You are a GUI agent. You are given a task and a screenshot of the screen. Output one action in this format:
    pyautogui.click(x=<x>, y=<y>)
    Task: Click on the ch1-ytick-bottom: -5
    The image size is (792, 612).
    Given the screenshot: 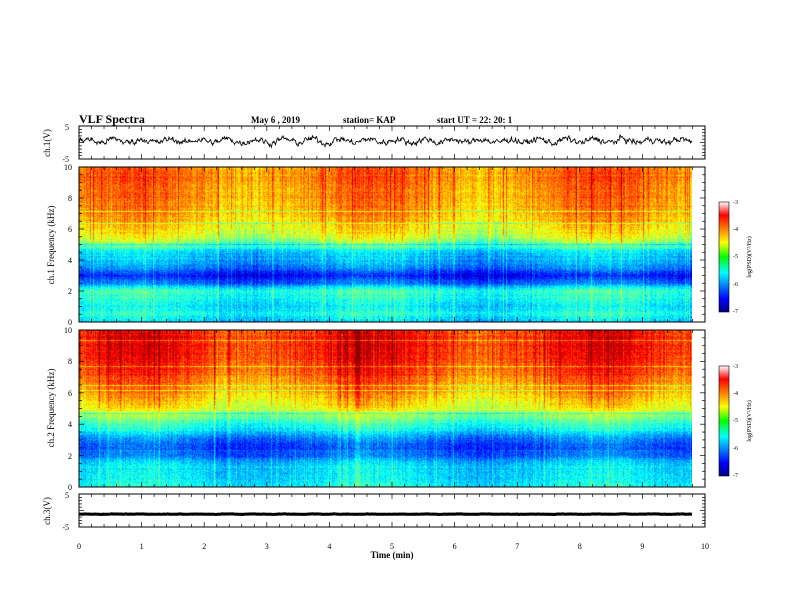 What is the action you would take?
    pyautogui.click(x=65, y=159)
    